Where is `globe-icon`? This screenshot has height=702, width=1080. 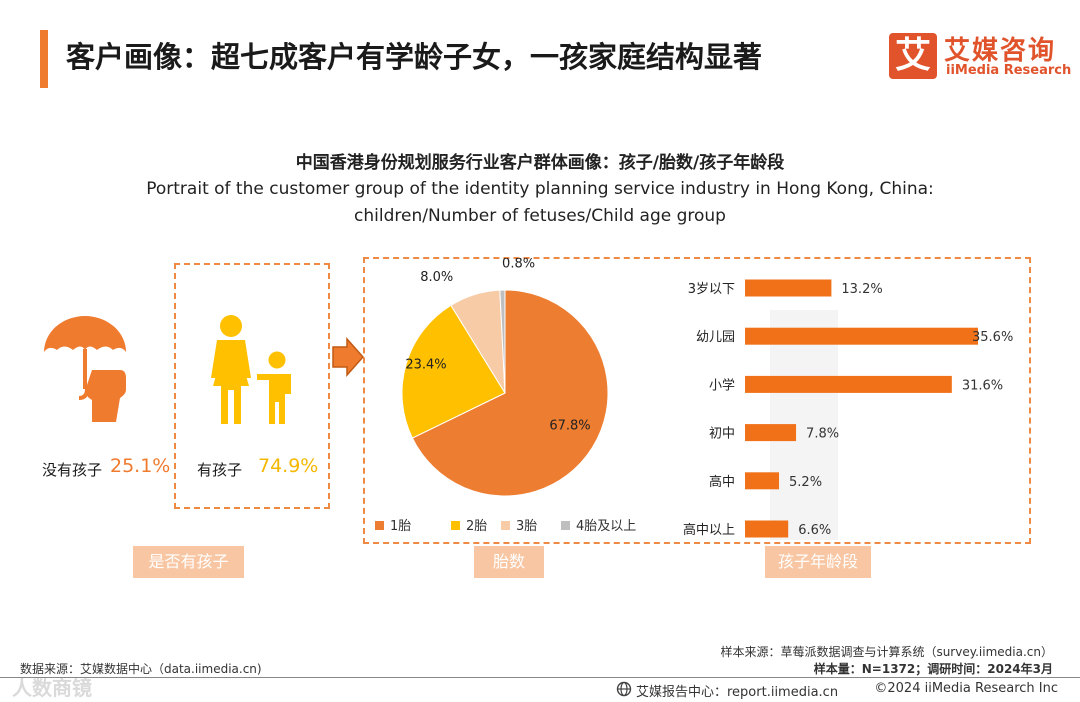 globe-icon is located at coordinates (624, 689).